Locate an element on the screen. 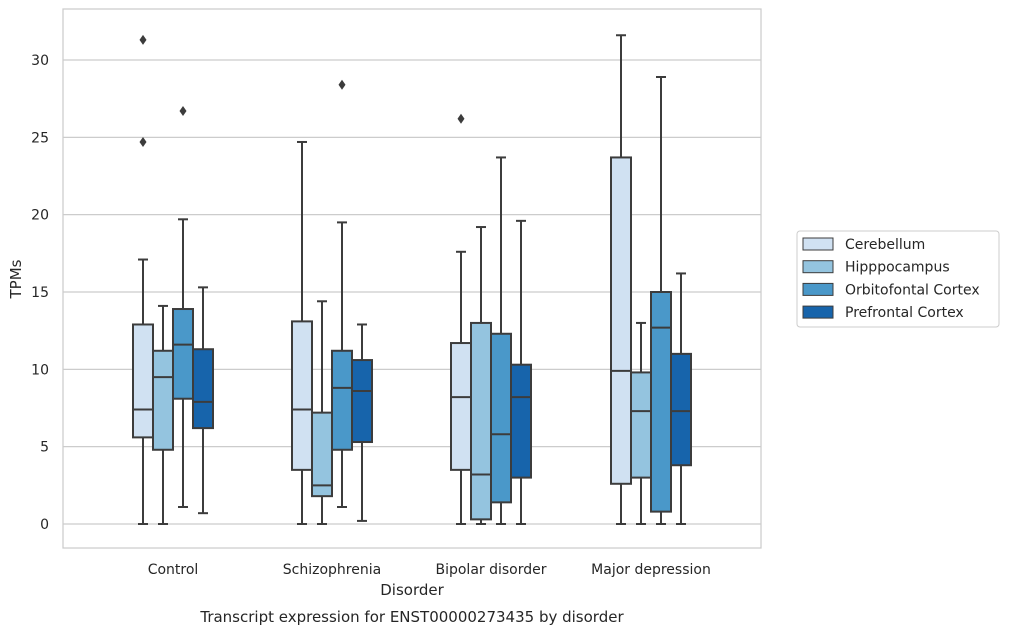  x-tick-label: Major depression is located at coordinates (651, 570).